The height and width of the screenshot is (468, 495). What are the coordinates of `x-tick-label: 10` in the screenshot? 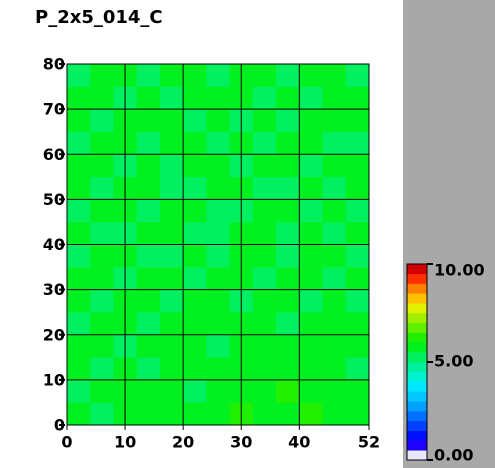 It's located at (125, 442).